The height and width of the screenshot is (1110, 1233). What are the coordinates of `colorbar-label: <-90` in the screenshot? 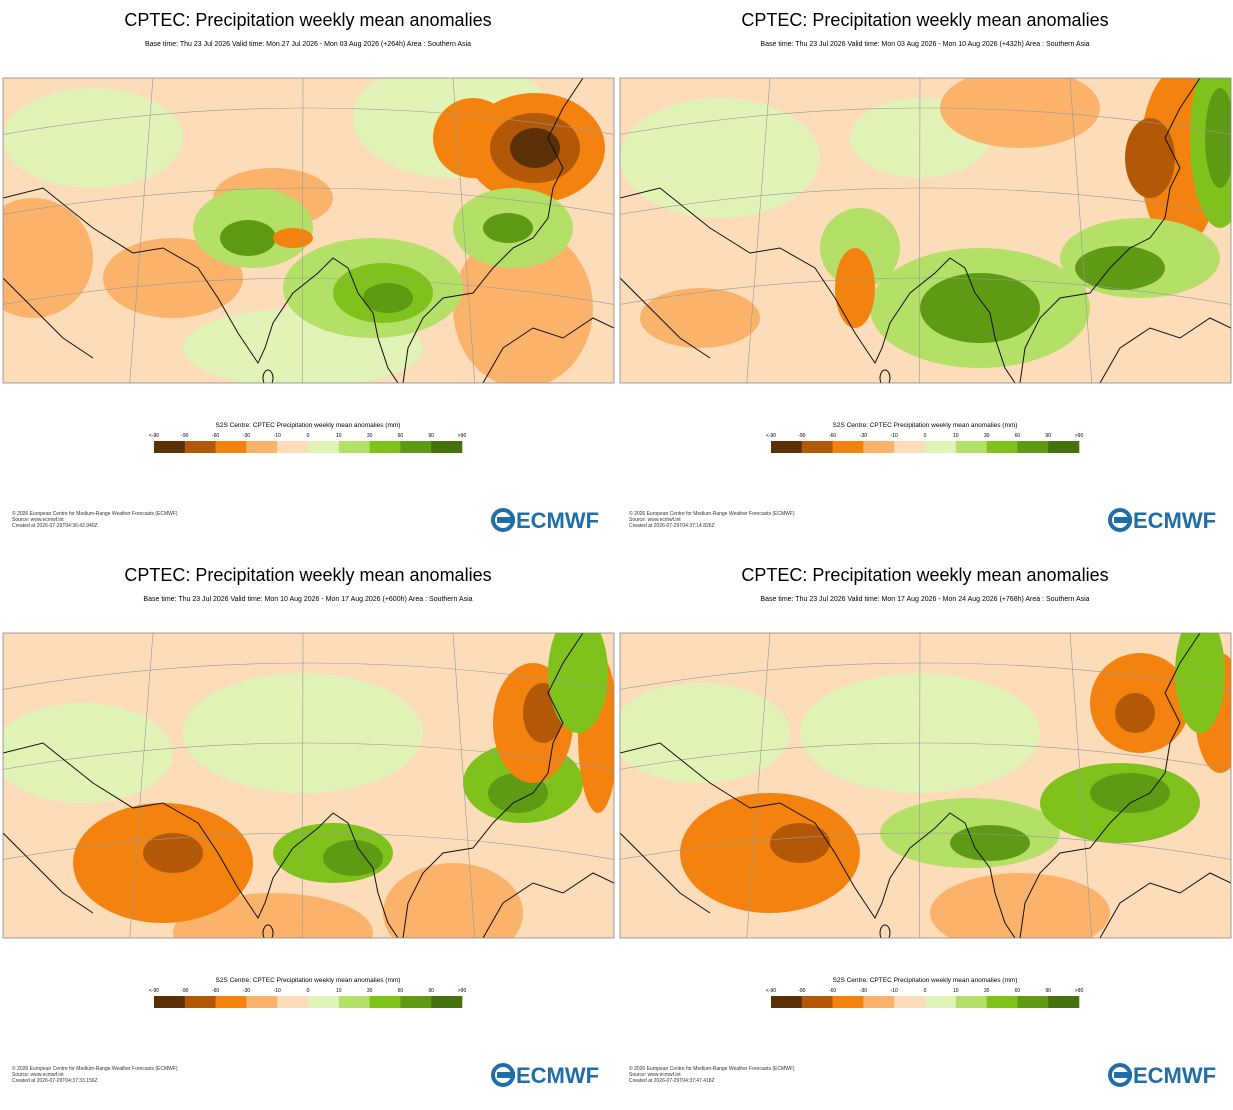 It's located at (154, 436).